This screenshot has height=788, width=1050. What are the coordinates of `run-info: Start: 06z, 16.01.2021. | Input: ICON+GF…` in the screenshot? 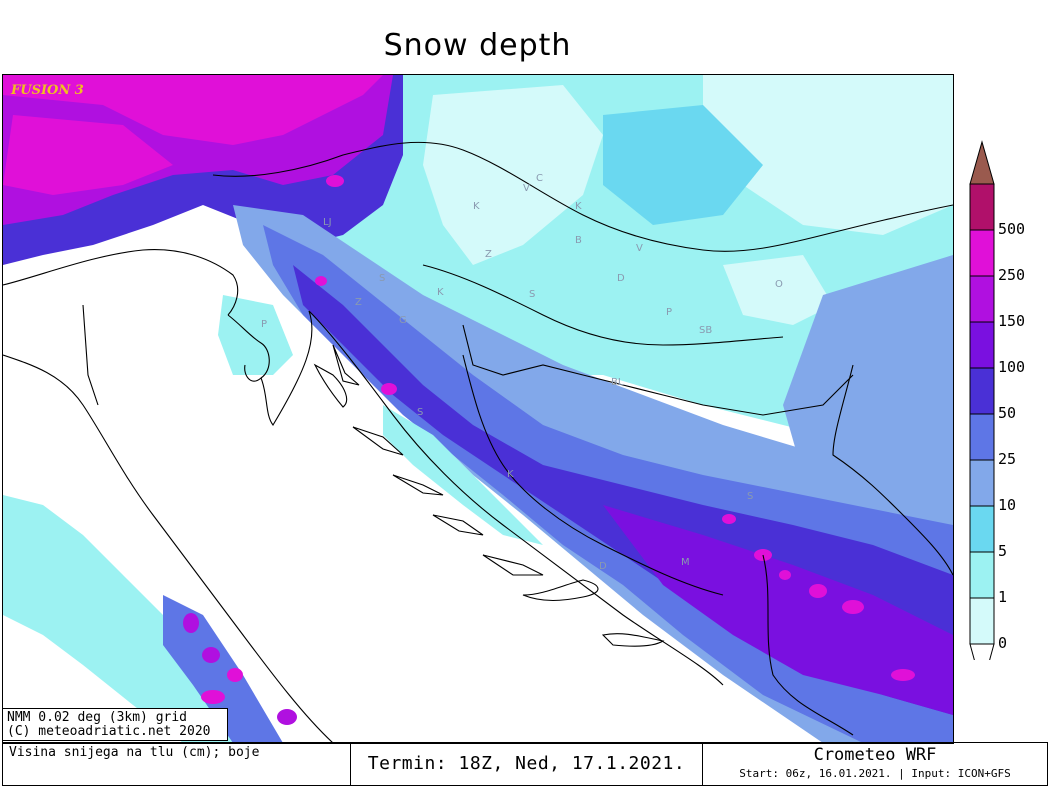 It's located at (875, 773).